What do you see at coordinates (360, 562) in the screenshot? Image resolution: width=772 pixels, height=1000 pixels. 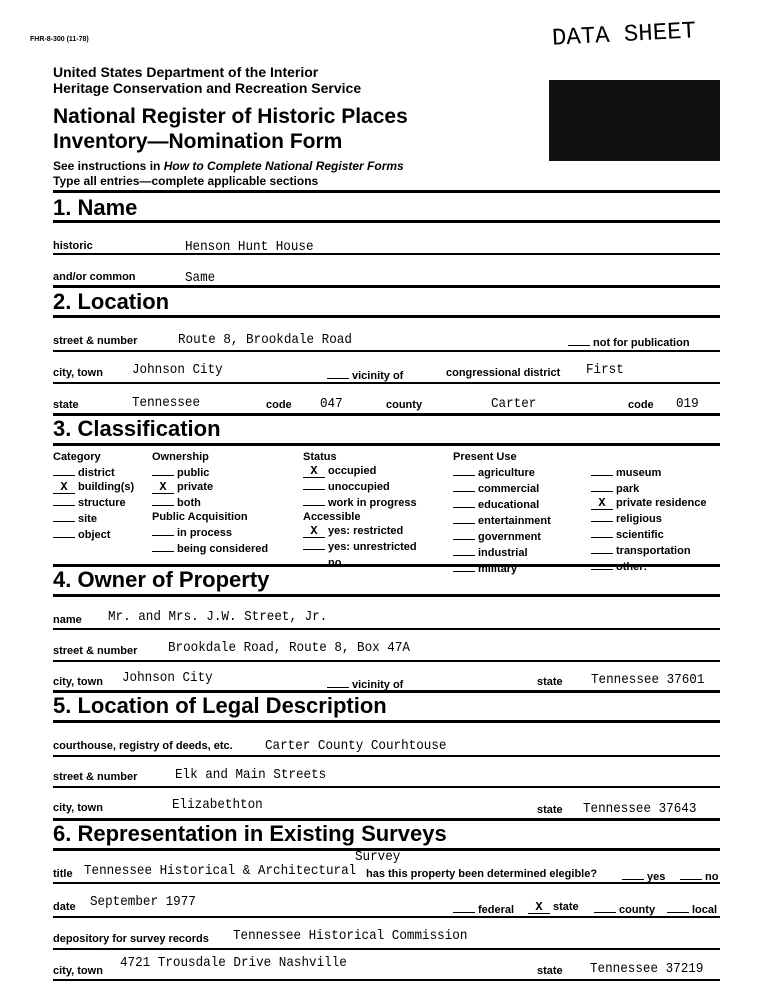 I see `classification-option: no` at bounding box center [360, 562].